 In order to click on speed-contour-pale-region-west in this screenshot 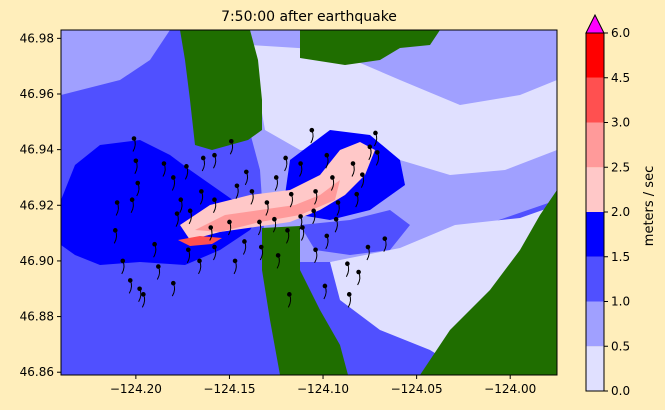, I will do `click(115, 62)`.